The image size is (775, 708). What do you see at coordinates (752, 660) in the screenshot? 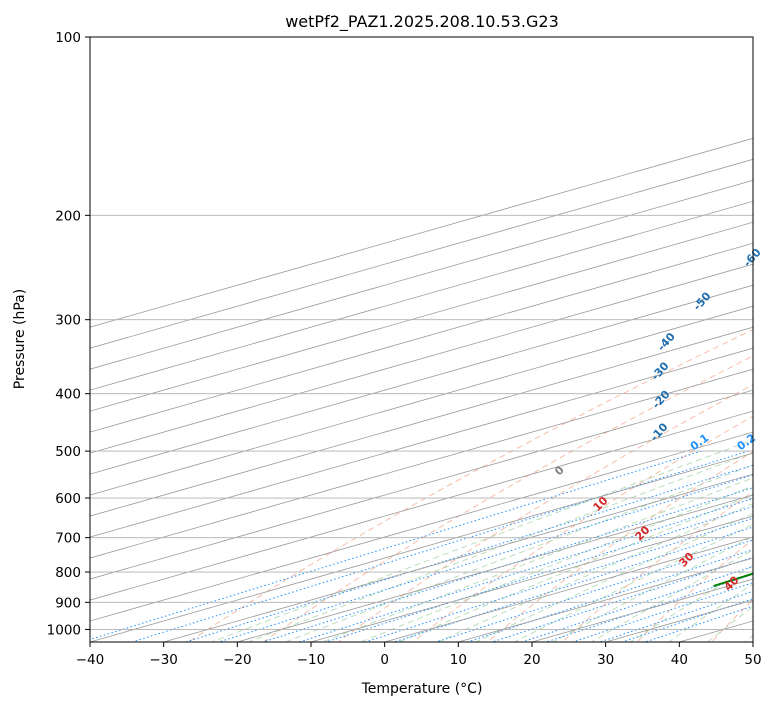
I see `x-tick-label: 50` at bounding box center [752, 660].